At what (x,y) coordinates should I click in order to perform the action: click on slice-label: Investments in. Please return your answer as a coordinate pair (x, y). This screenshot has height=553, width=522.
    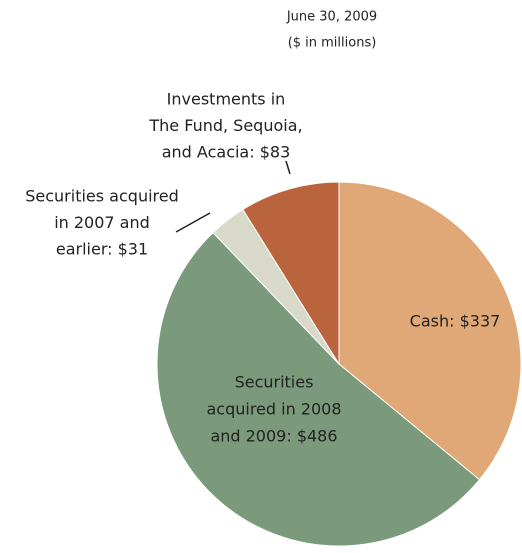
    Looking at the image, I should click on (226, 99).